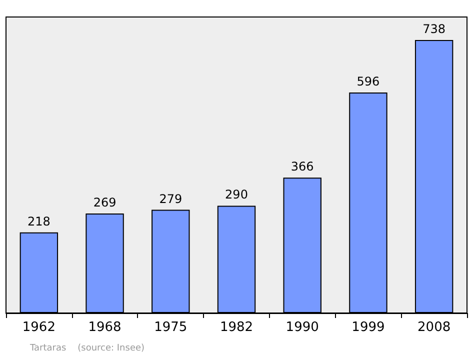  I want to click on data-label: 366, so click(302, 167).